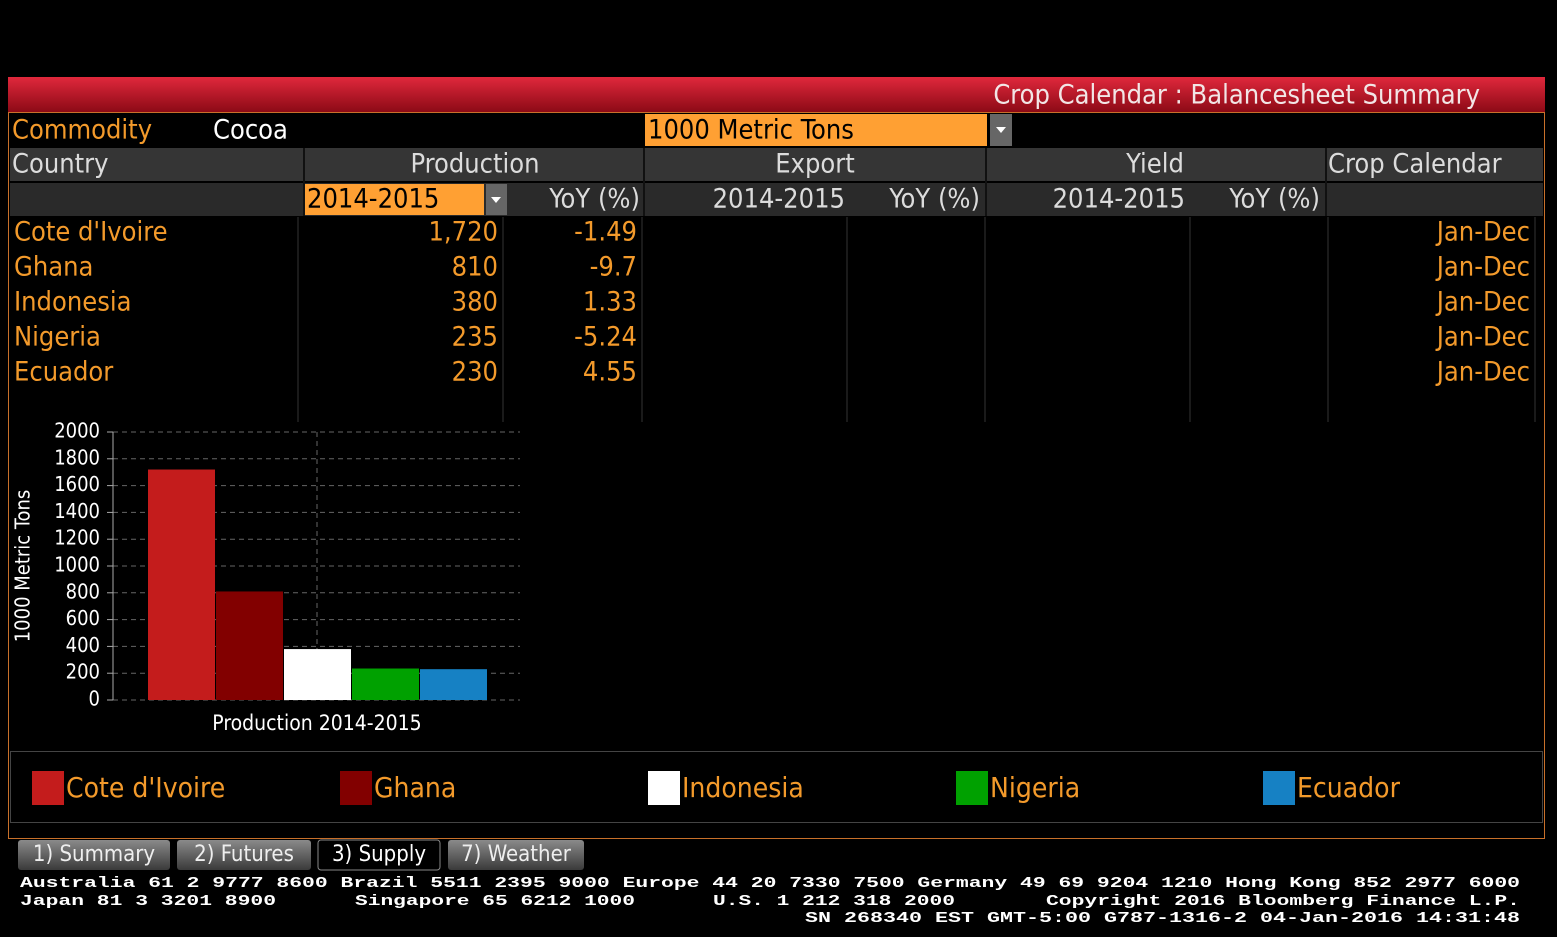 The height and width of the screenshot is (937, 1557). What do you see at coordinates (475, 372) in the screenshot?
I see `table-cell: 230` at bounding box center [475, 372].